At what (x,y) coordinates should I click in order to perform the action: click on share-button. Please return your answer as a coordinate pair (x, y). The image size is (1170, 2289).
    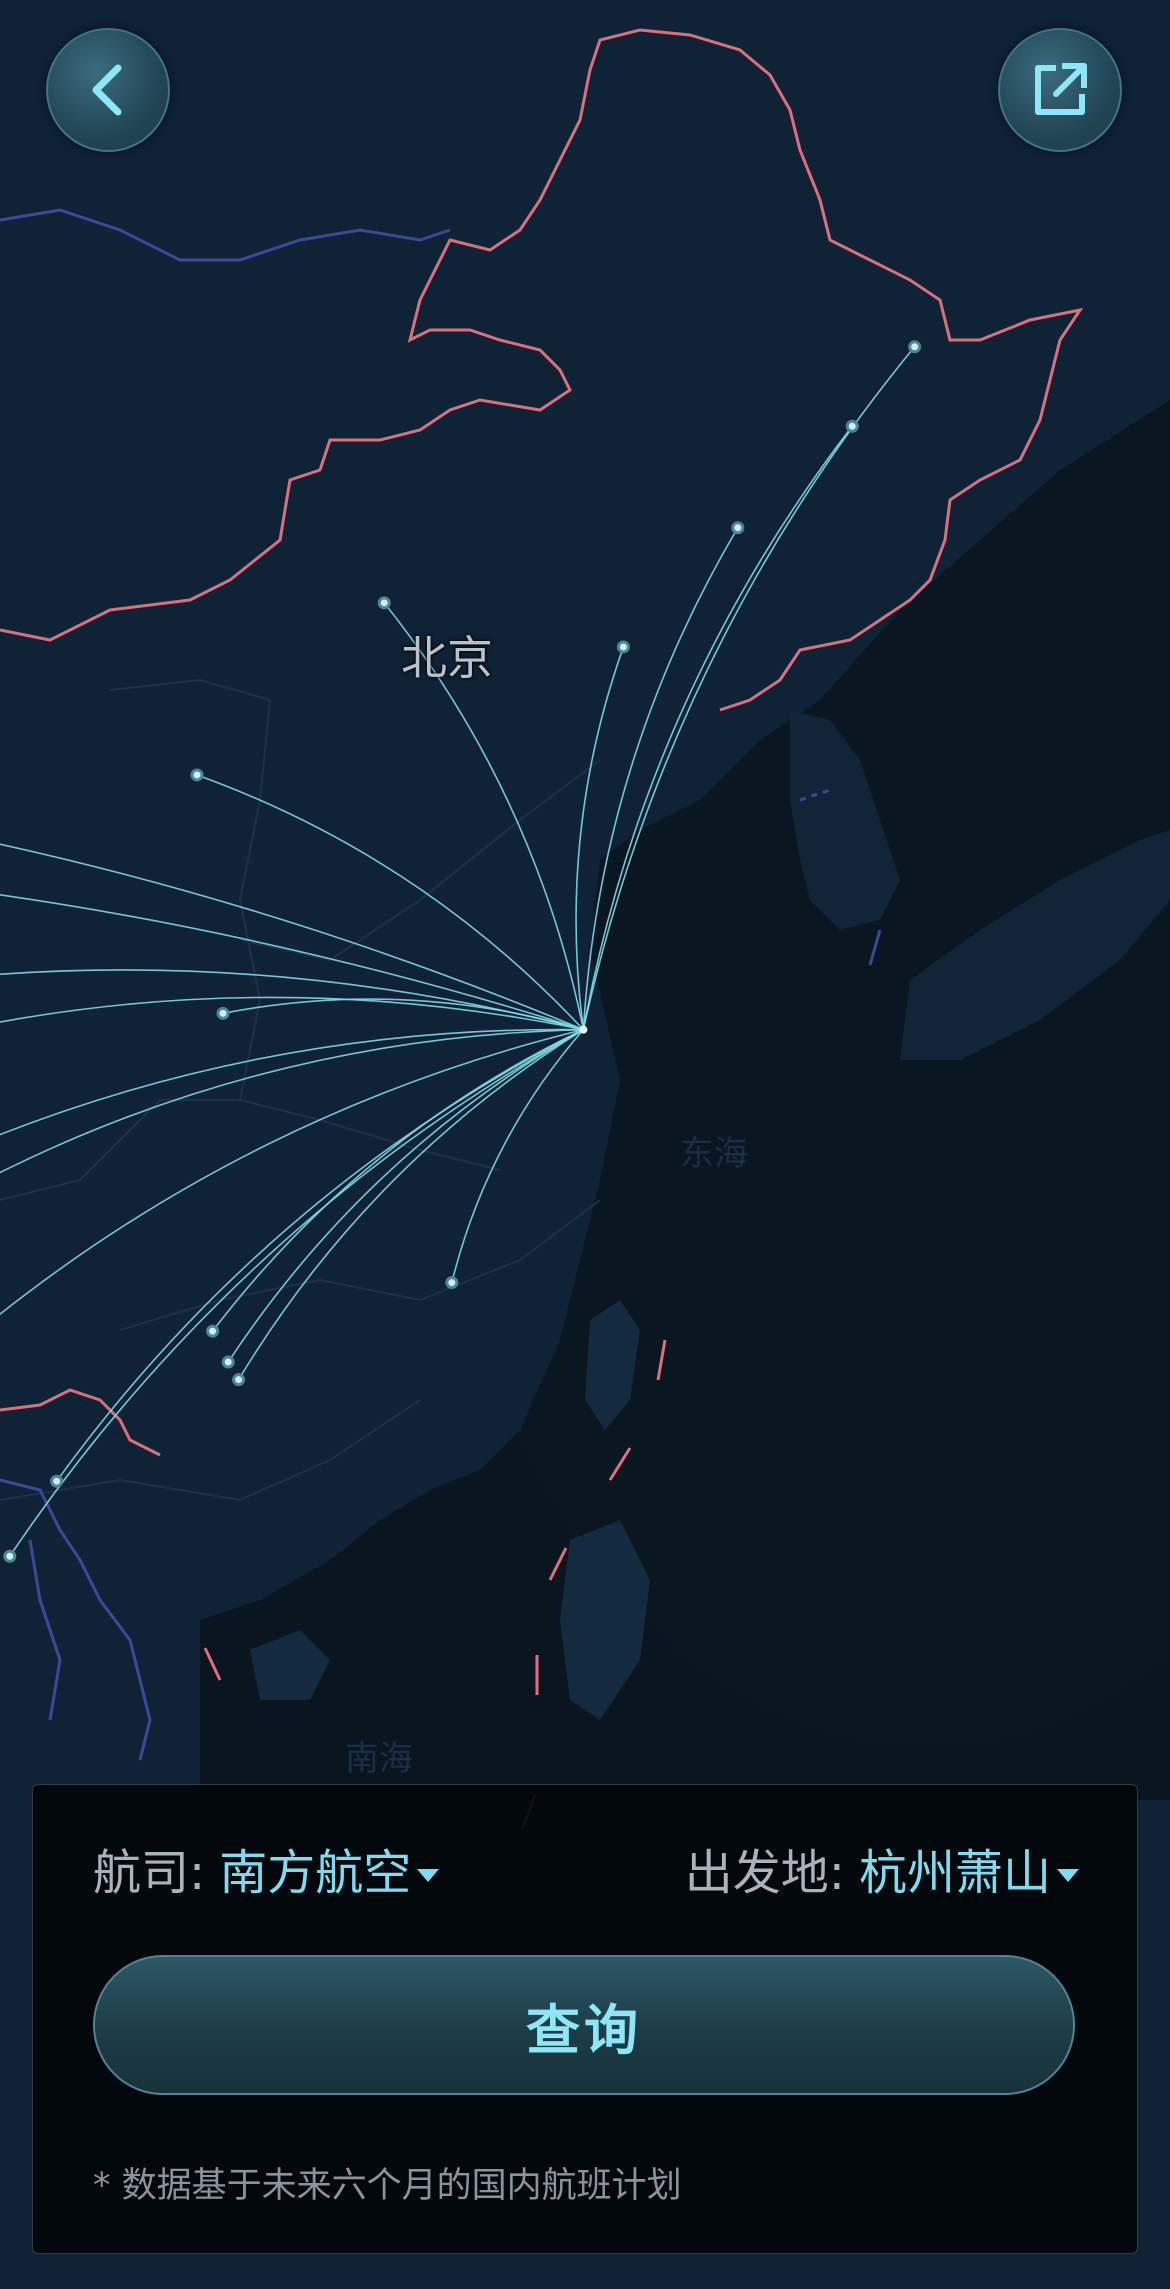
    Looking at the image, I should click on (1060, 90).